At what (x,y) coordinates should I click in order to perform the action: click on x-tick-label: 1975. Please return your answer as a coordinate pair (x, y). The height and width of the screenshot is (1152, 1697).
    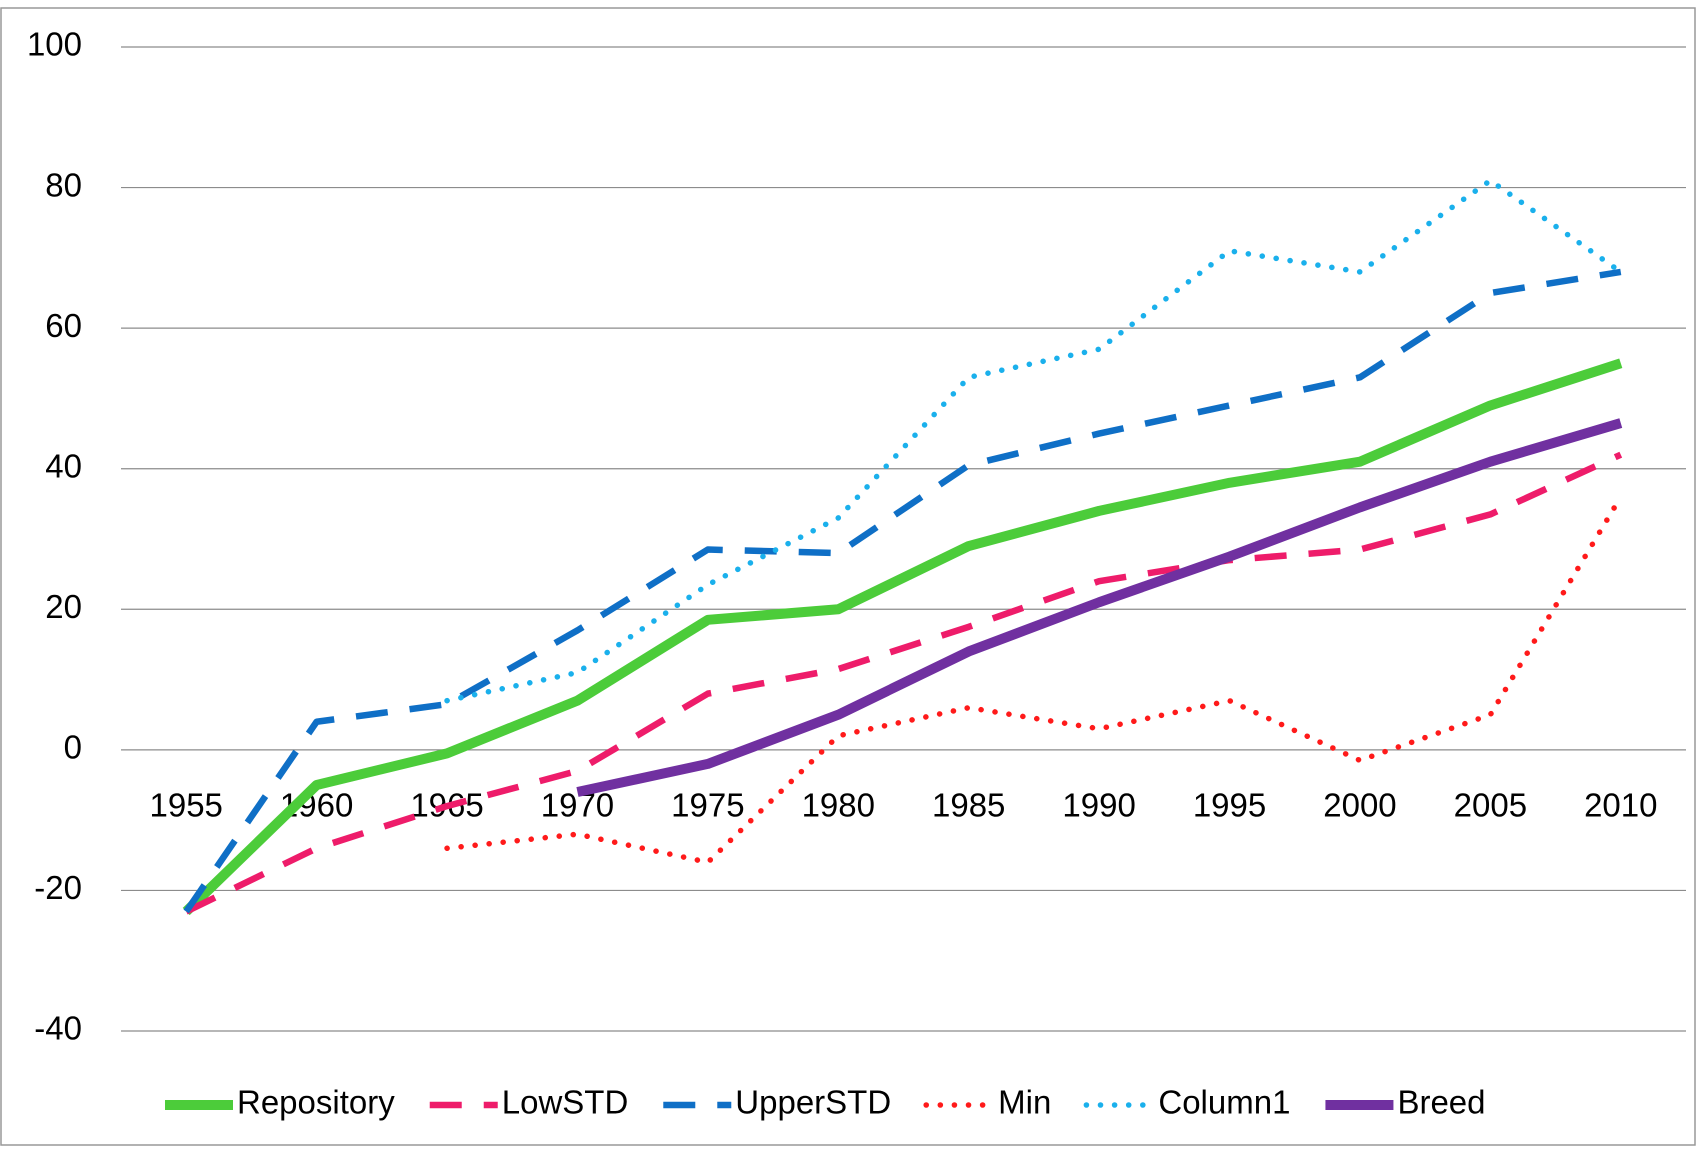
    Looking at the image, I should click on (707, 805).